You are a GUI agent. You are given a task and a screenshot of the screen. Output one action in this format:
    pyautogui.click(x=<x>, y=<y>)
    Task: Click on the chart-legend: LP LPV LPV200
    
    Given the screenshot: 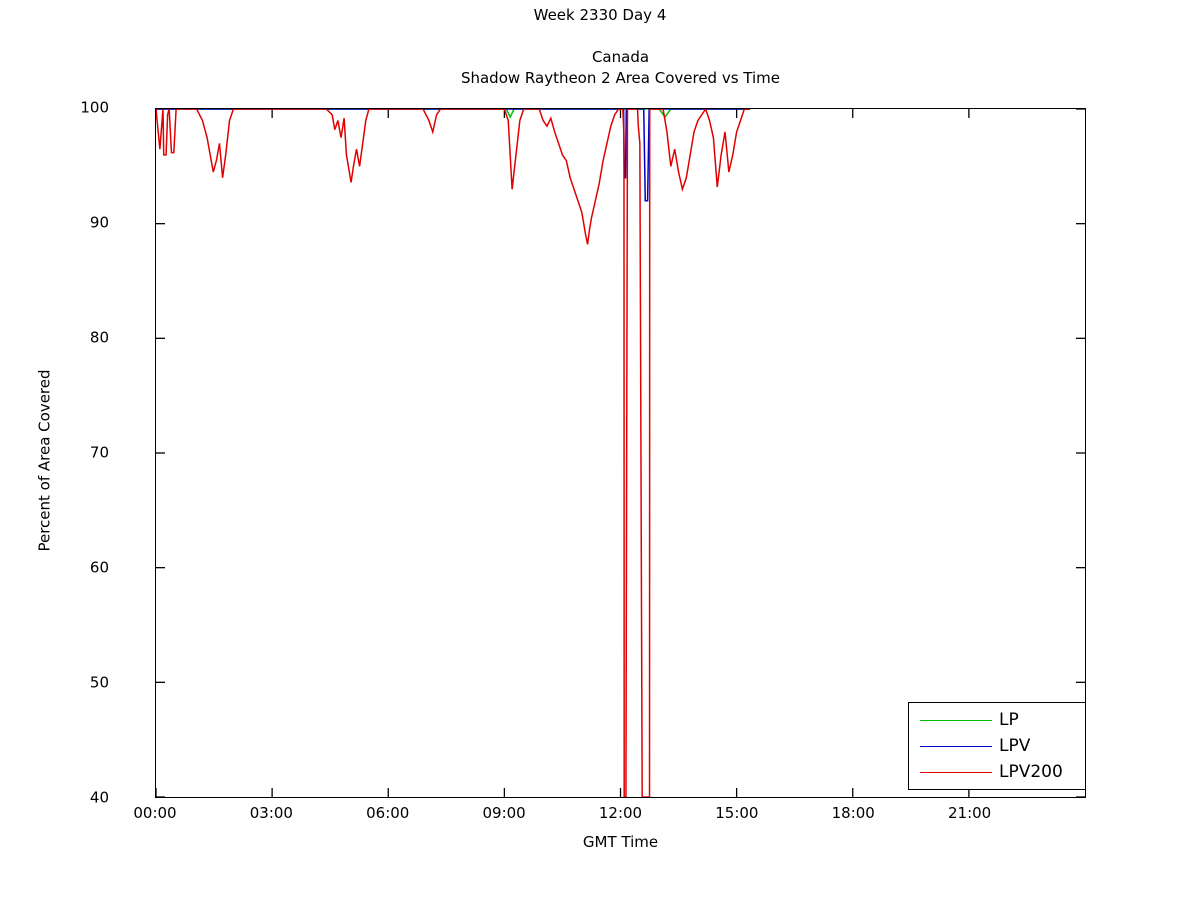 What is the action you would take?
    pyautogui.click(x=997, y=746)
    